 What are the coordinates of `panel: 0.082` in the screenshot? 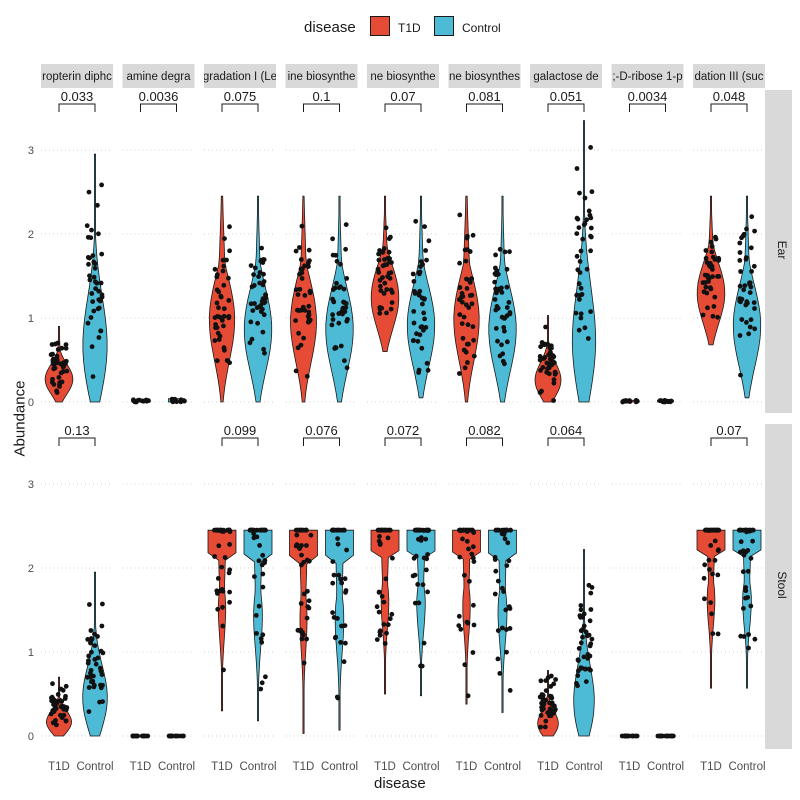 It's located at (484, 580).